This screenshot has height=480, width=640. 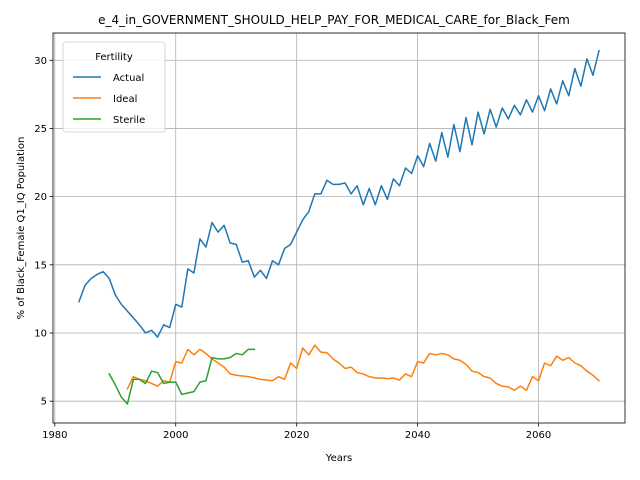 I want to click on y-tick-label: 20, so click(x=40, y=197).